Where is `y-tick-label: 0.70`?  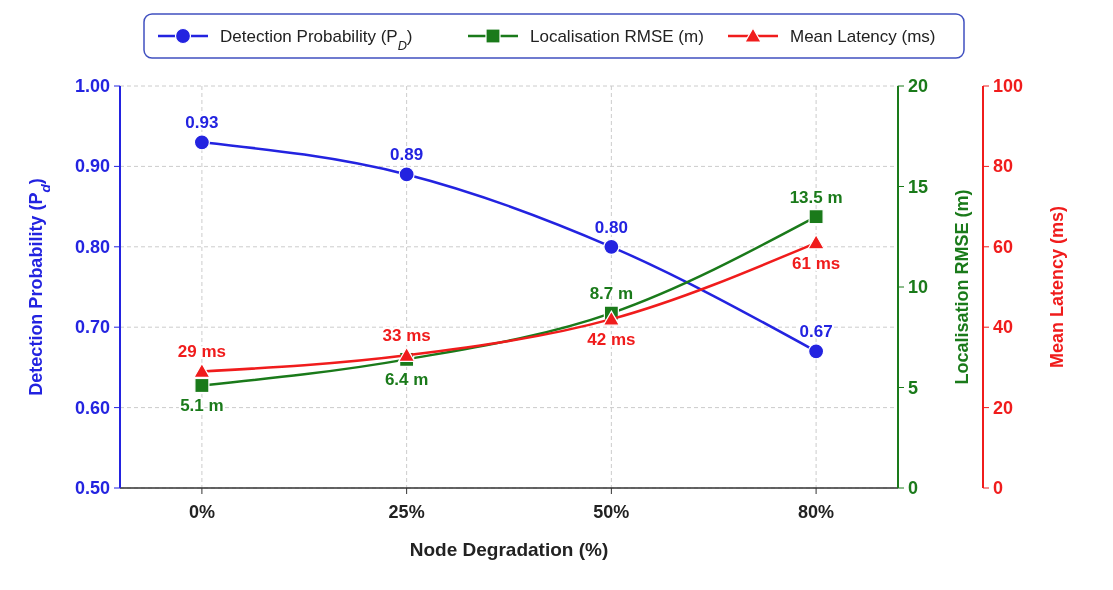
y-tick-label: 0.70 is located at coordinates (92, 327).